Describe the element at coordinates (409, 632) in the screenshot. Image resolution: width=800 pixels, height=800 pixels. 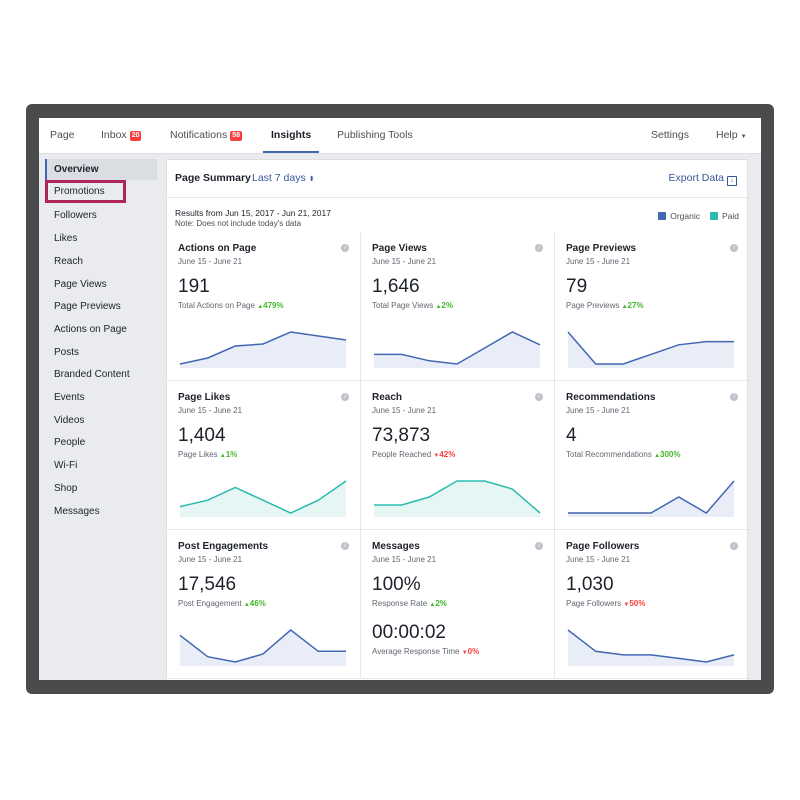
I see `card-secondary-value: 00:00:02` at that location.